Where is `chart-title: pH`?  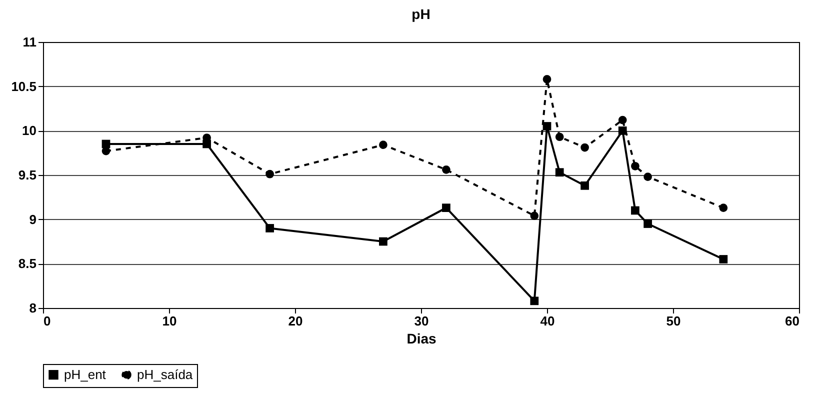 chart-title: pH is located at coordinates (421, 14).